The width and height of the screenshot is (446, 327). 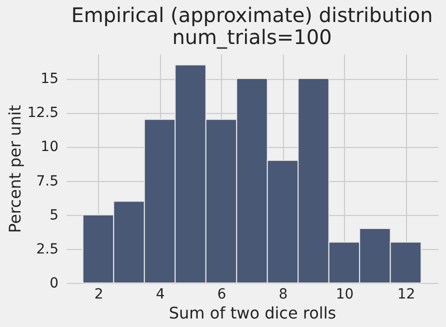 I want to click on chart-subtitle: num_trials=100, so click(x=252, y=37).